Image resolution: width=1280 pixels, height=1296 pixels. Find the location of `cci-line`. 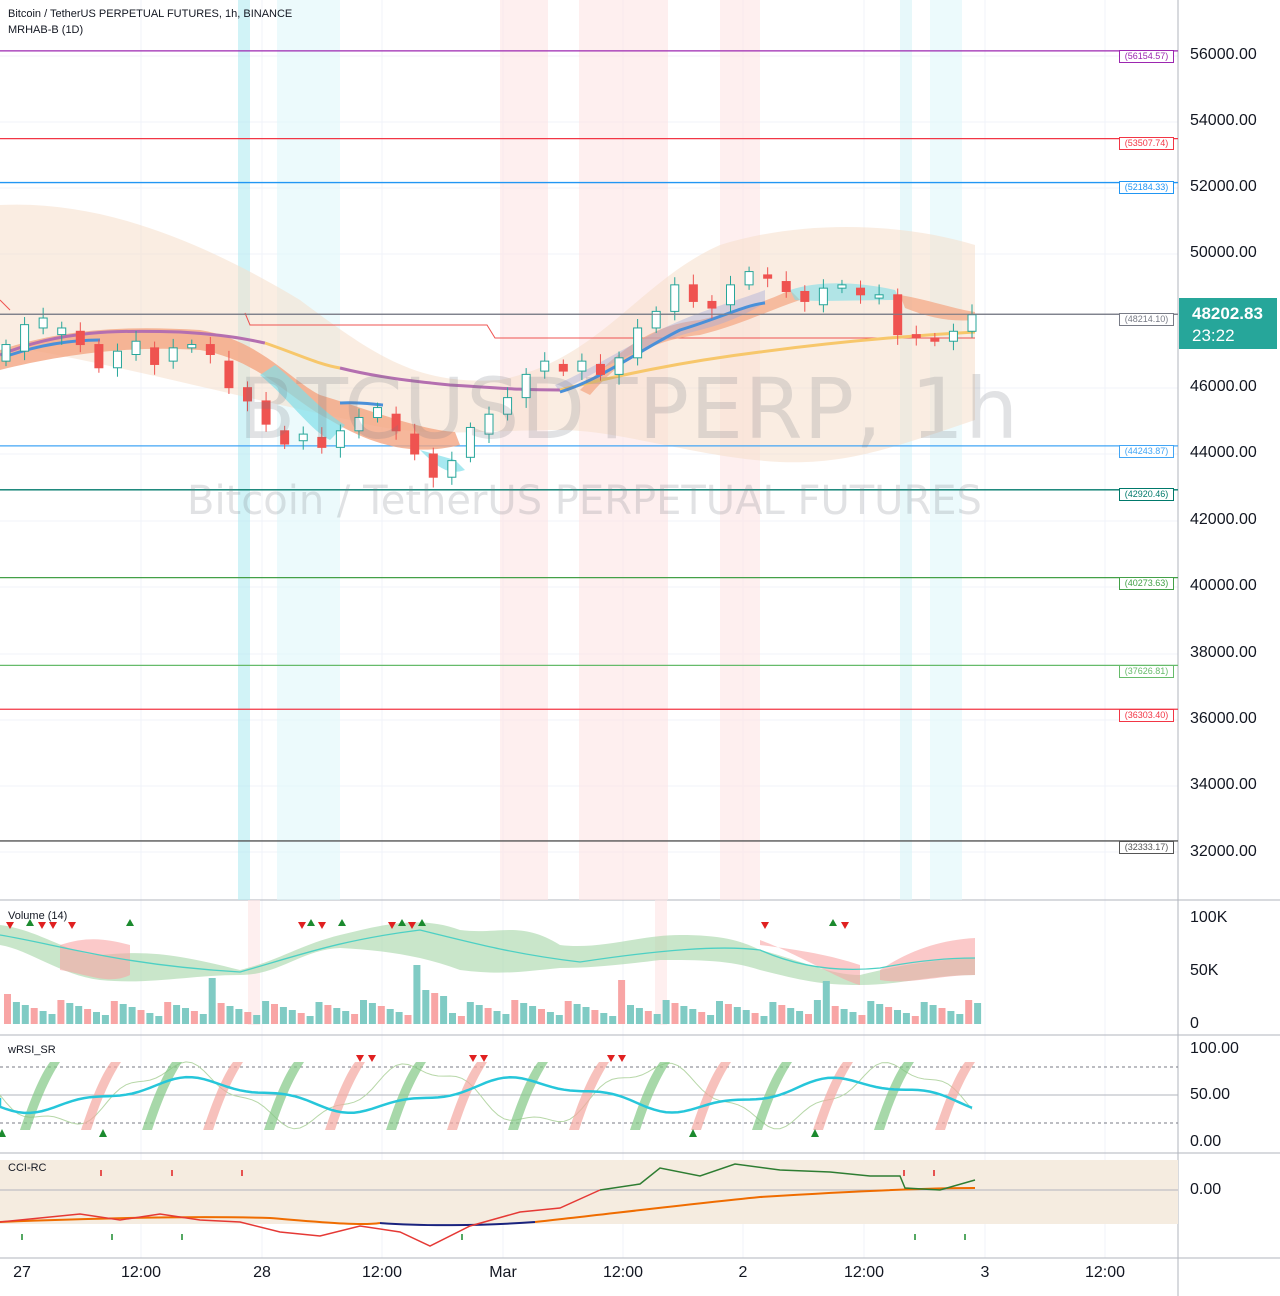

cci-line is located at coordinates (787, 1177).